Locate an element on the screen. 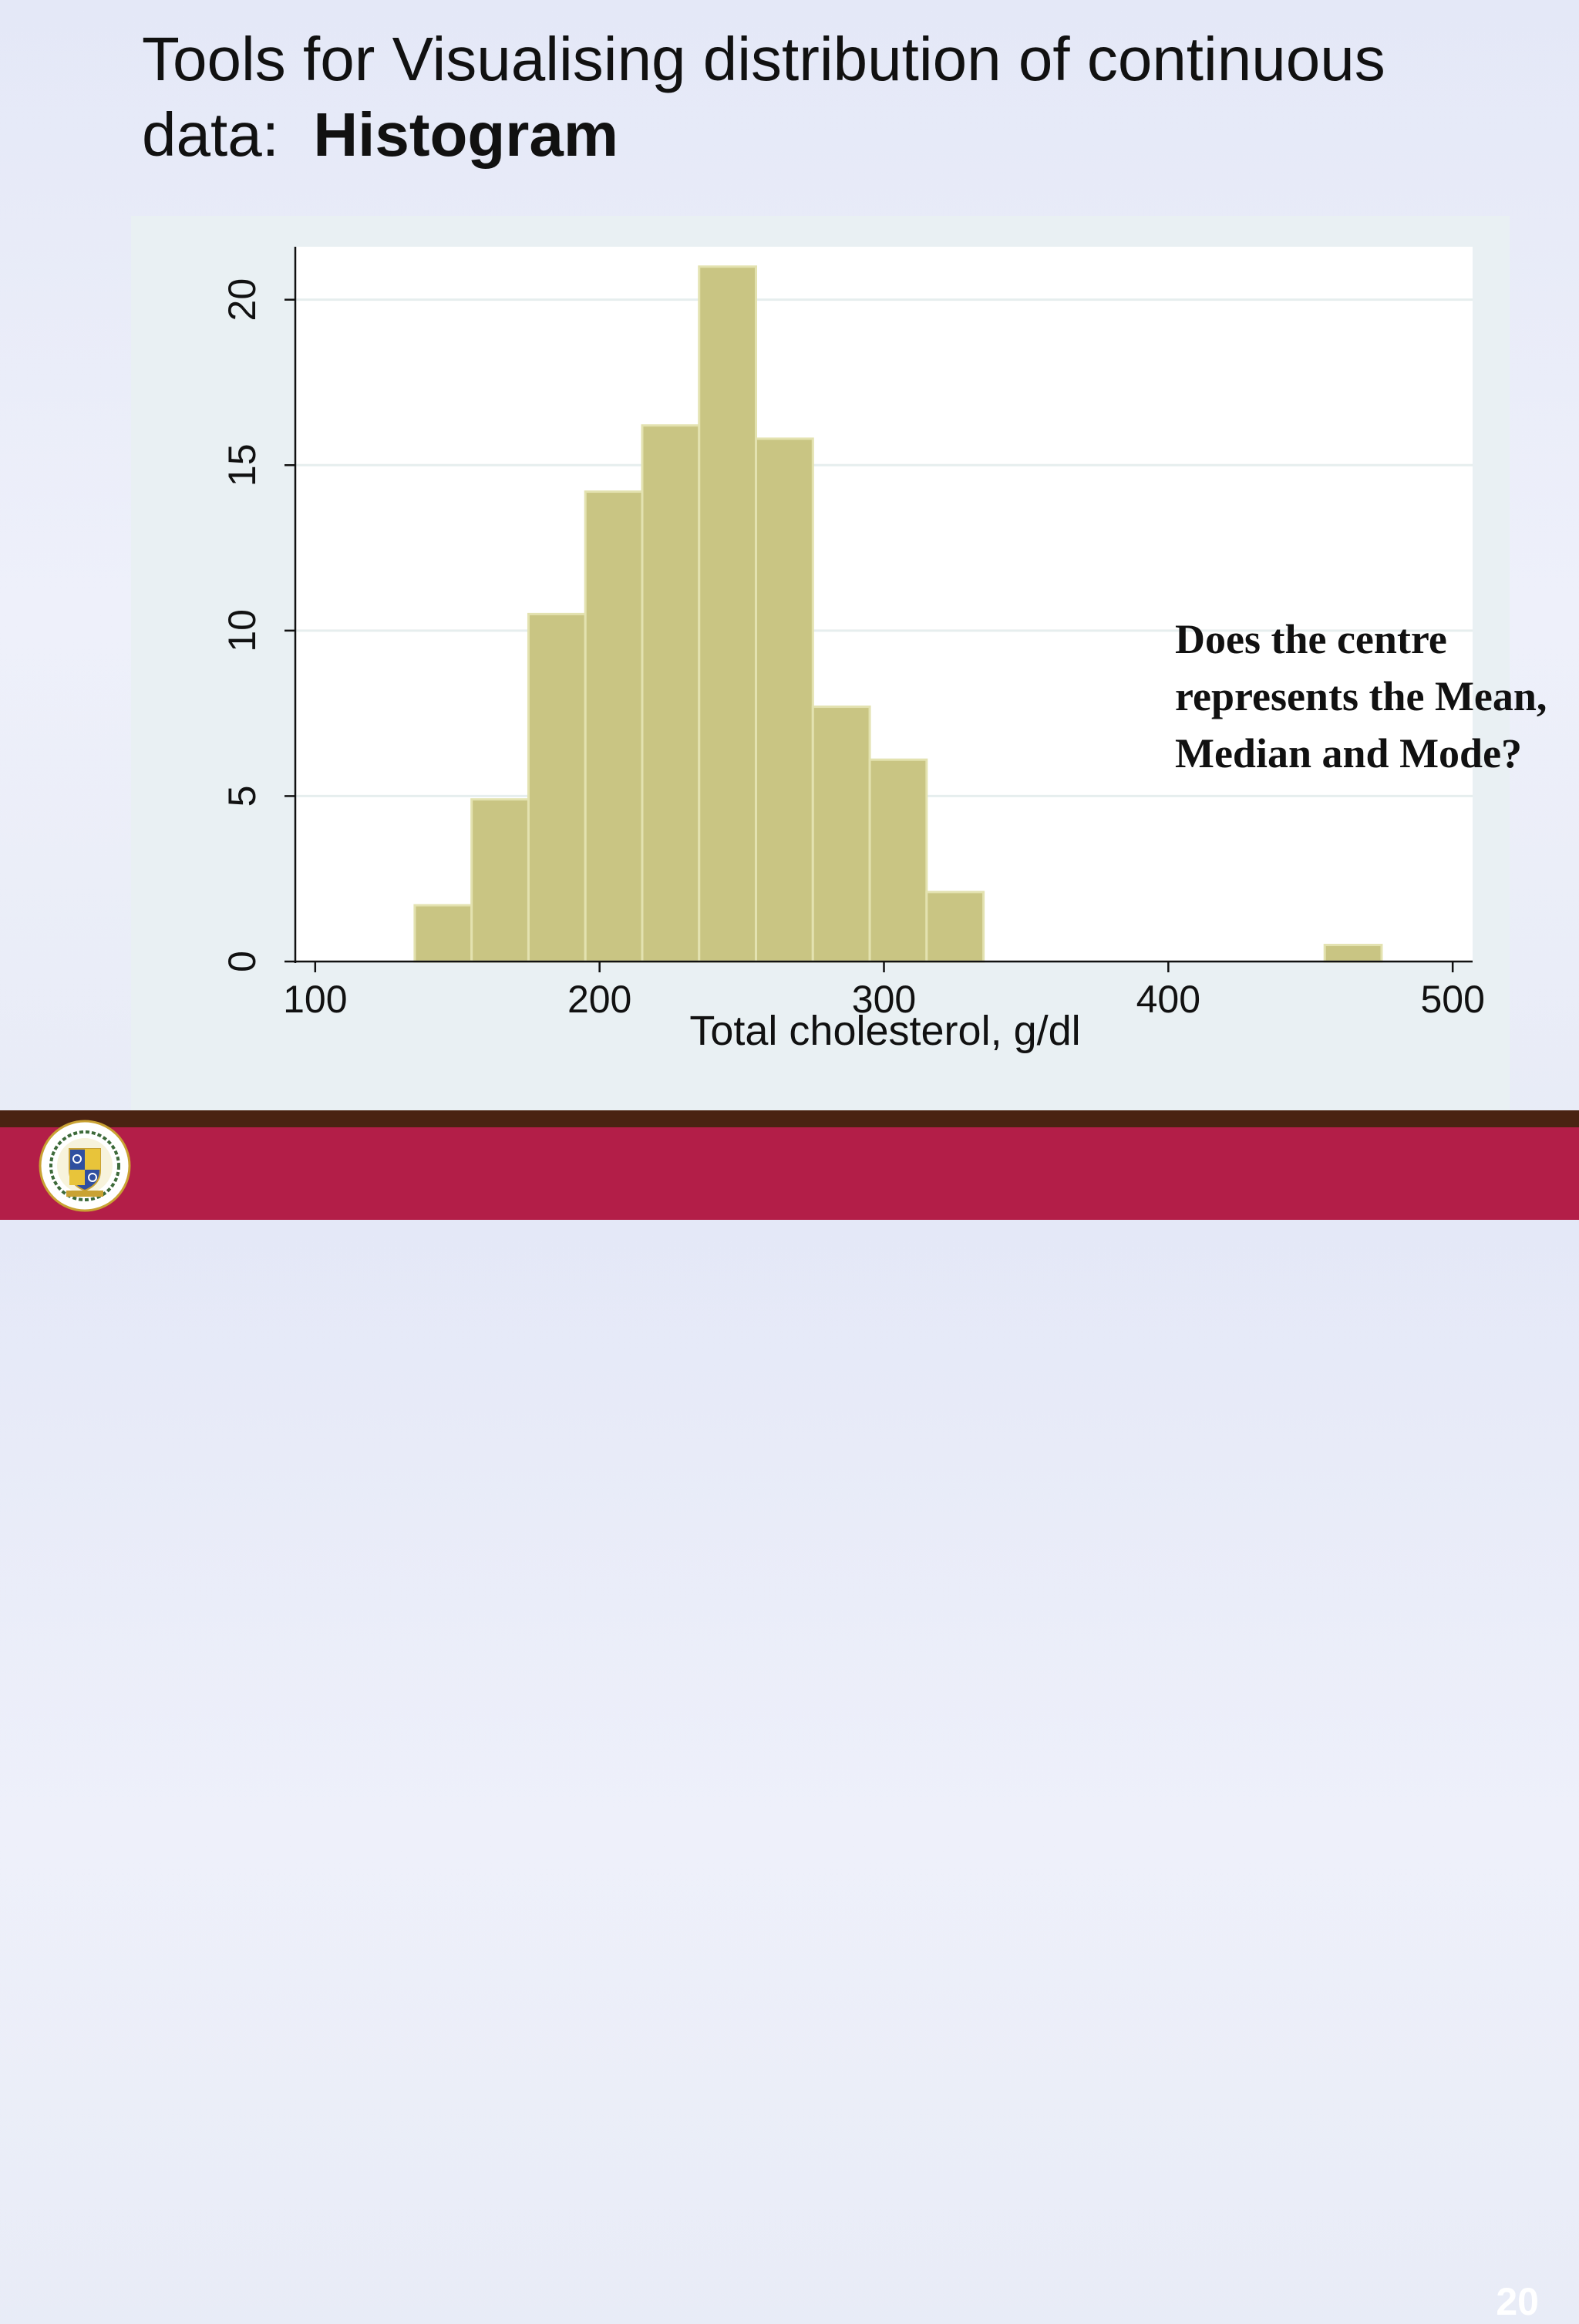 The width and height of the screenshot is (1579, 2324). x-tick-label: 500 is located at coordinates (1452, 999).